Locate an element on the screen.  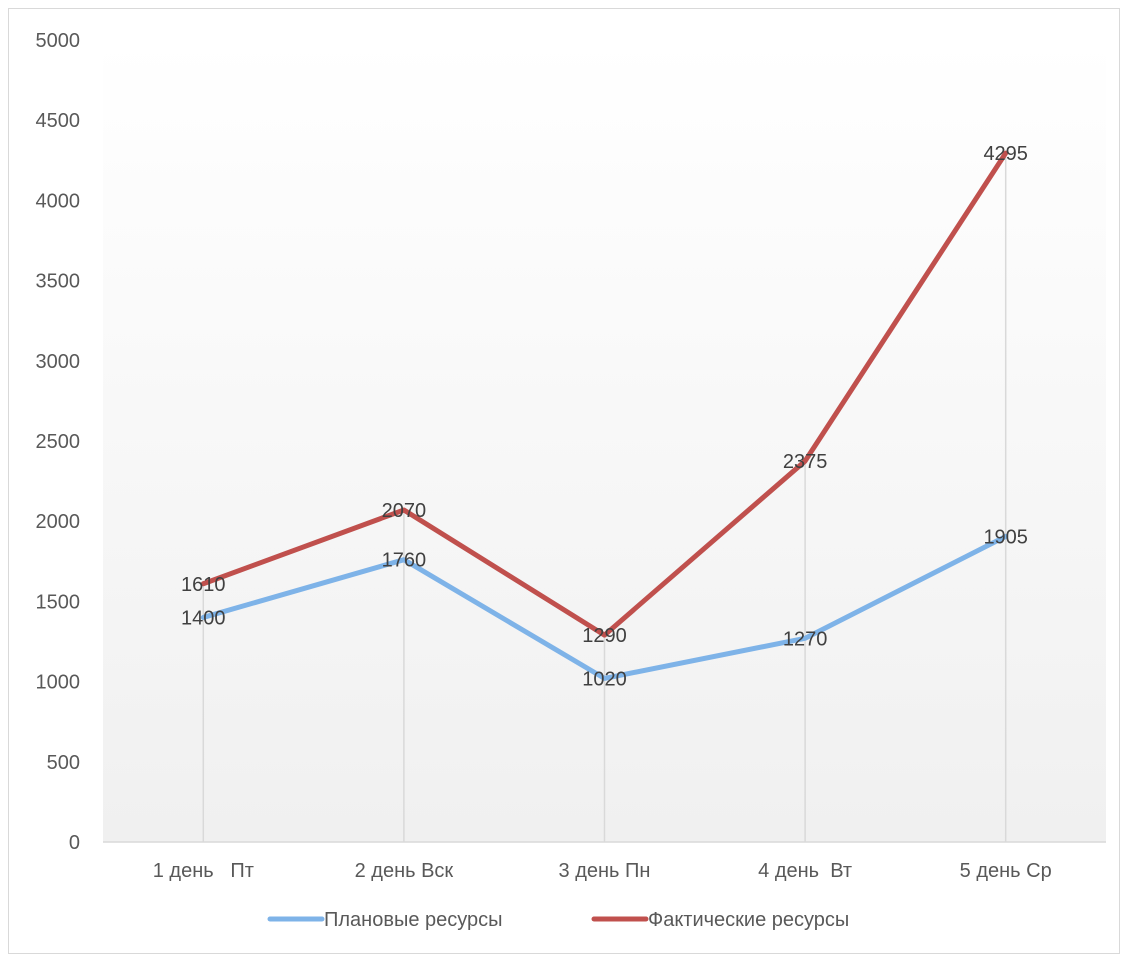
data-label: 4295 is located at coordinates (1005, 154).